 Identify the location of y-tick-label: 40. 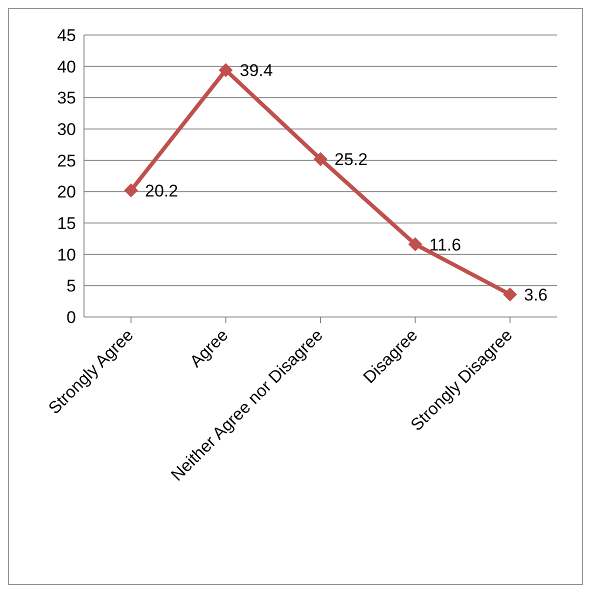
(66, 66).